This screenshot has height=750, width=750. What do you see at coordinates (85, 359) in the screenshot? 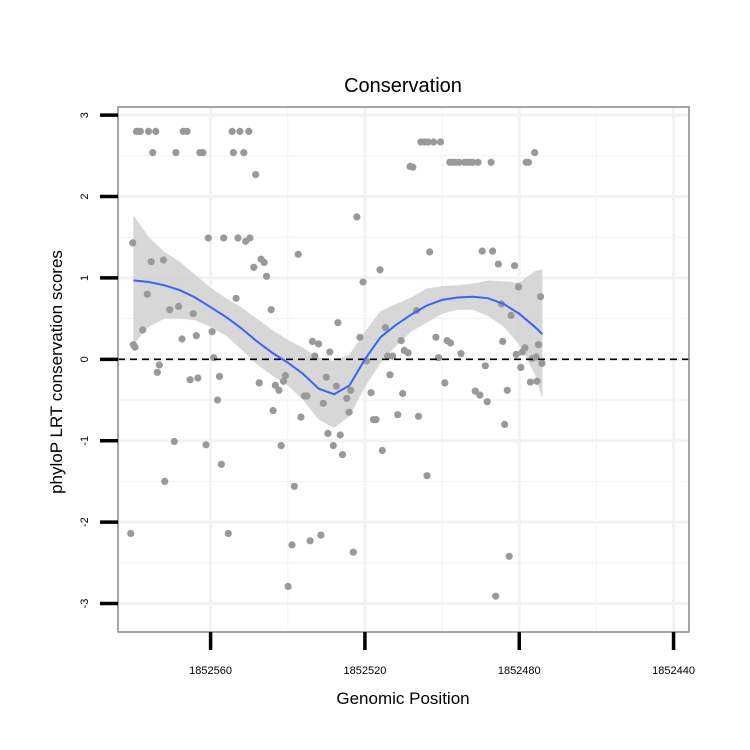
I see `y-tick-label: 0` at bounding box center [85, 359].